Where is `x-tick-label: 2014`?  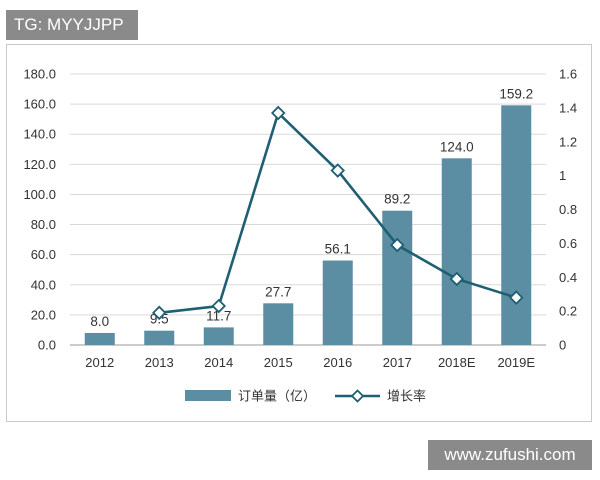 x-tick-label: 2014 is located at coordinates (218, 362).